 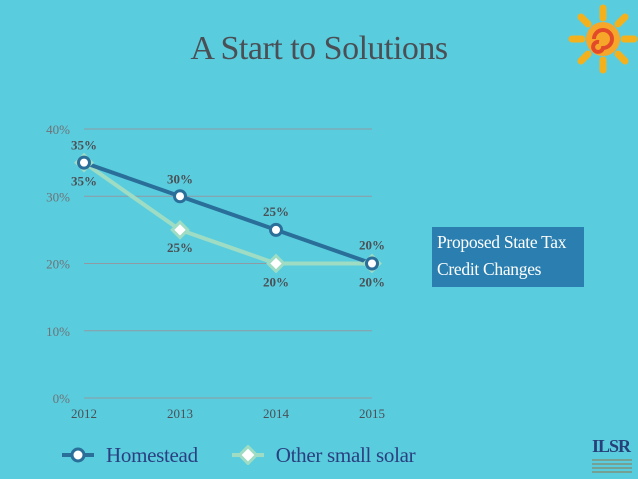 I want to click on data-label-homestead: 30%, so click(x=180, y=178).